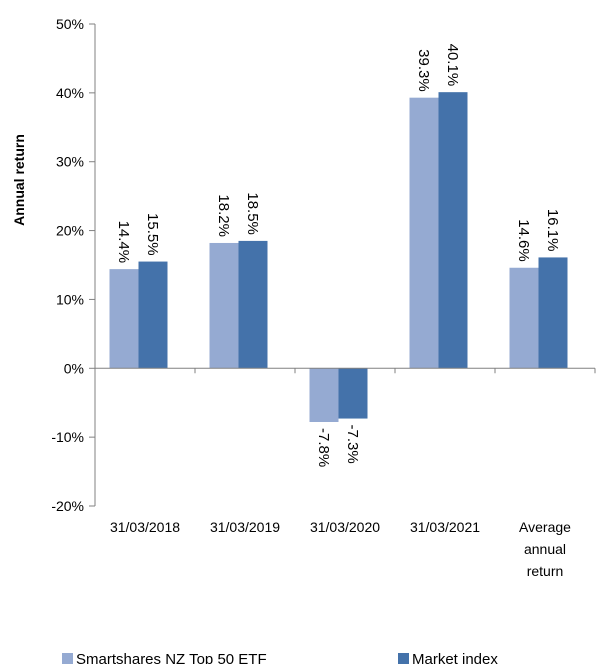  What do you see at coordinates (70, 231) in the screenshot?
I see `y-tick-label: 20%` at bounding box center [70, 231].